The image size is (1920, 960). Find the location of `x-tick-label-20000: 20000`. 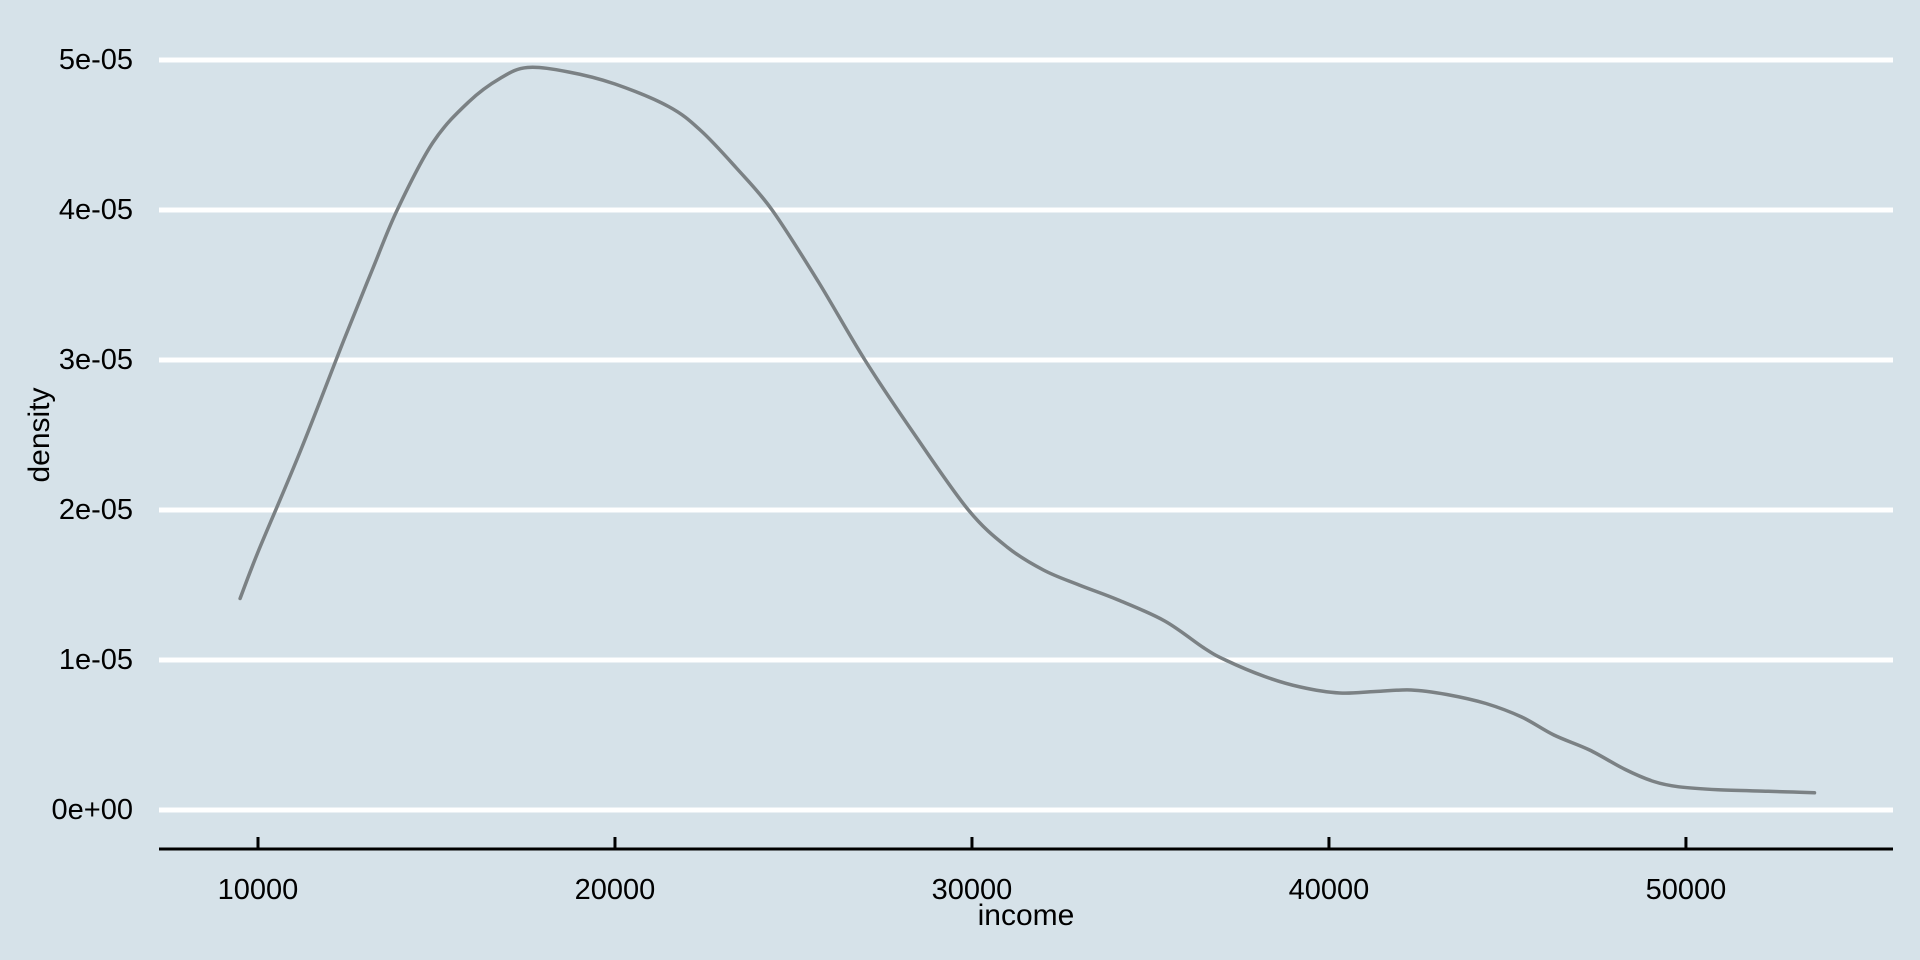

x-tick-label-20000: 20000 is located at coordinates (615, 890).